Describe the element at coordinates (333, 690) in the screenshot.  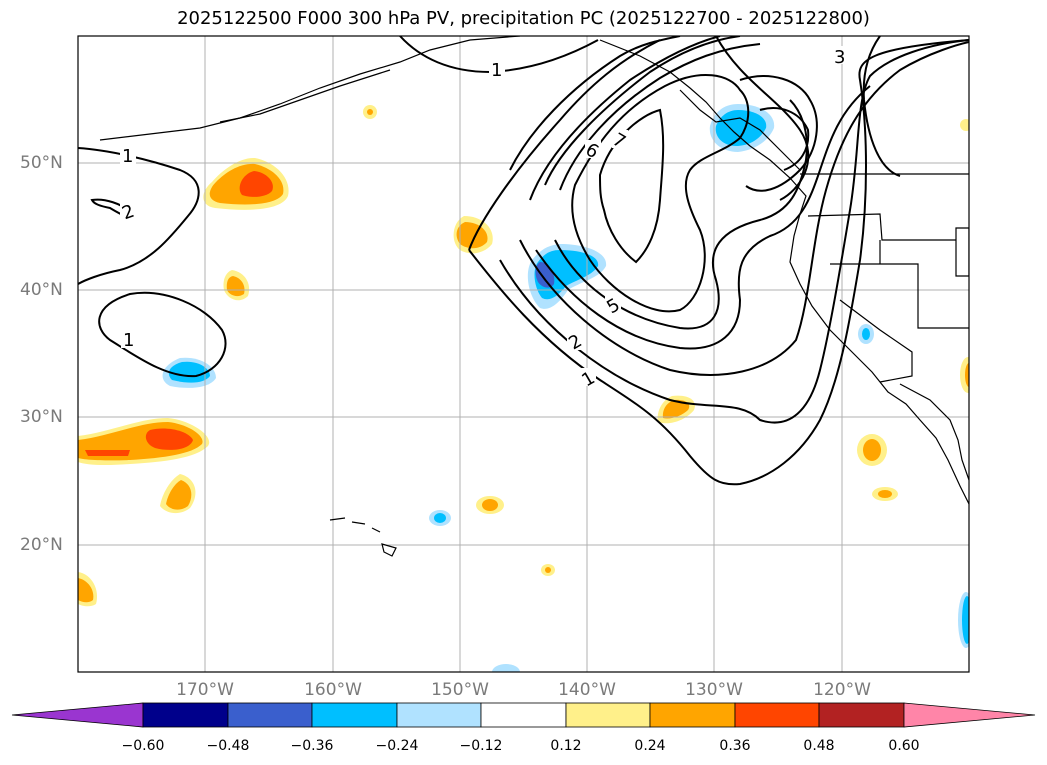
I see `lon-label: 160°W` at that location.